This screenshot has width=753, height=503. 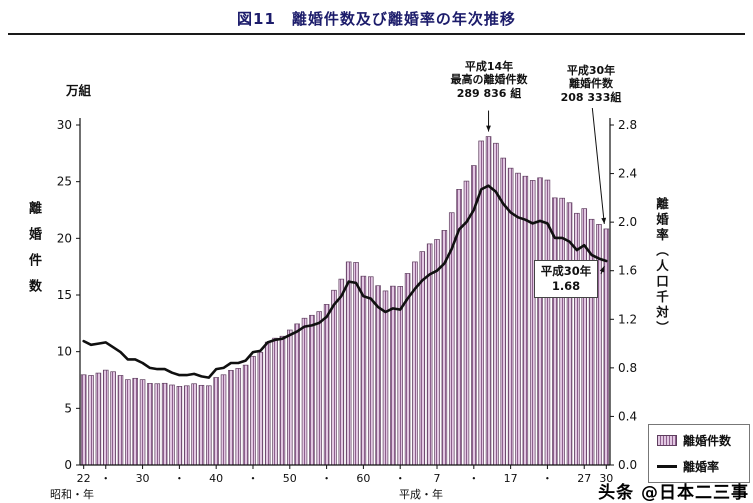 I want to click on legend-item-line: 離婚率, so click(x=699, y=466).